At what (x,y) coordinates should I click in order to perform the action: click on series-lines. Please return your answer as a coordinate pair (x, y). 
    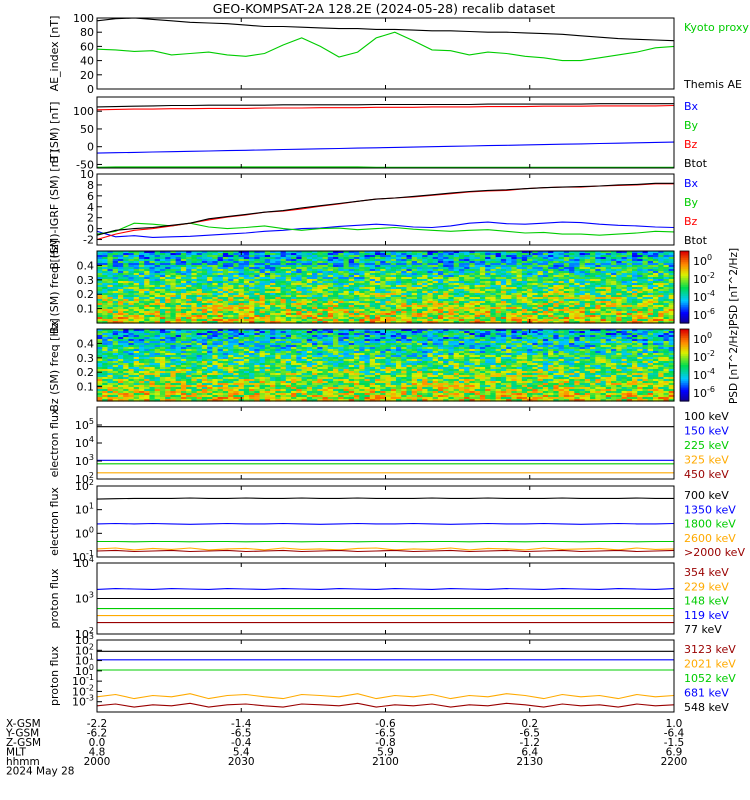
    Looking at the image, I should click on (385, 135).